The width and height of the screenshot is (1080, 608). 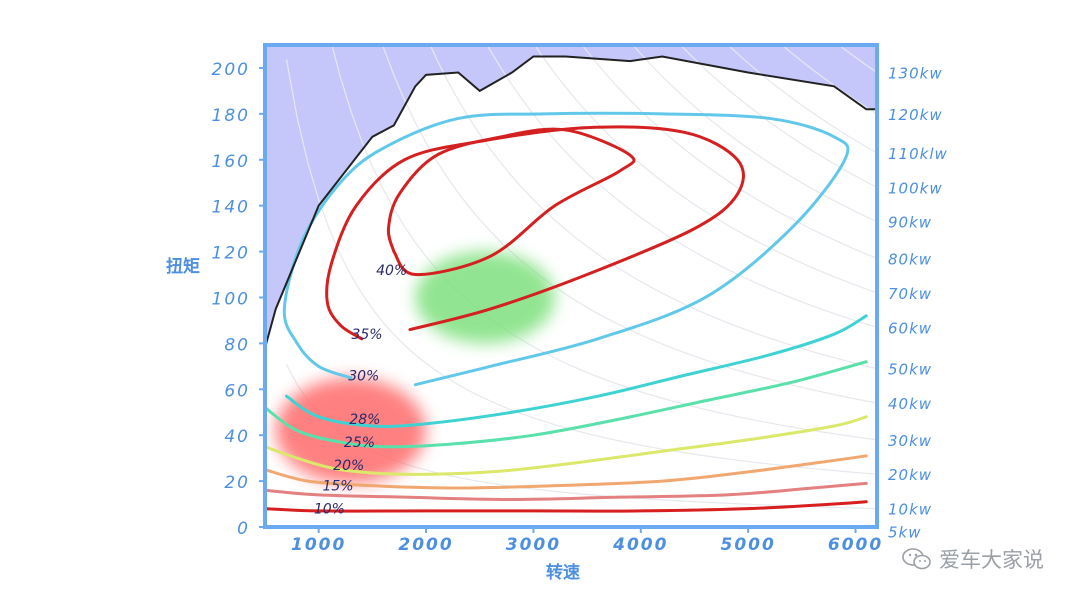 What do you see at coordinates (425, 545) in the screenshot?
I see `x-tick-label: 2000` at bounding box center [425, 545].